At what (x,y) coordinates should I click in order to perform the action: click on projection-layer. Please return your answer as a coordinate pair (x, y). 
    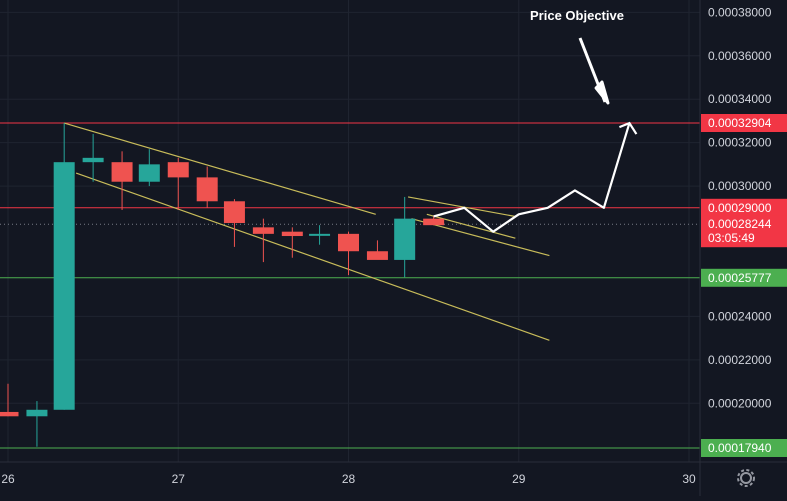
    Looking at the image, I should click on (535, 177).